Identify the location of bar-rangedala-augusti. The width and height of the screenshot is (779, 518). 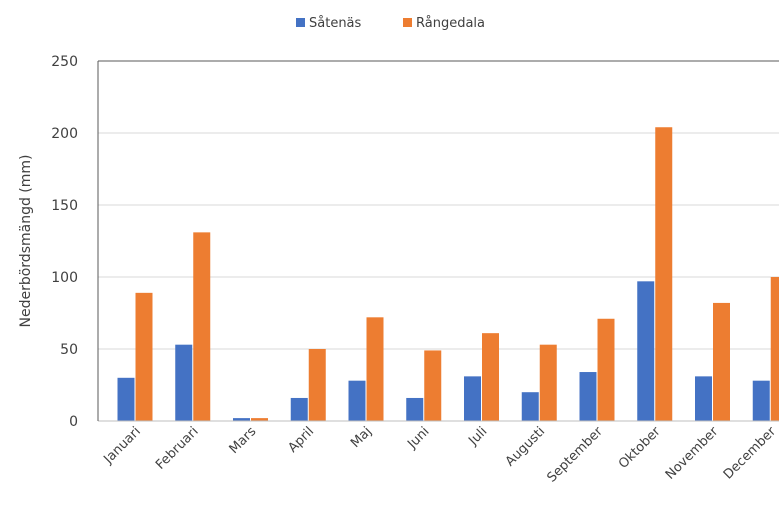
(548, 382).